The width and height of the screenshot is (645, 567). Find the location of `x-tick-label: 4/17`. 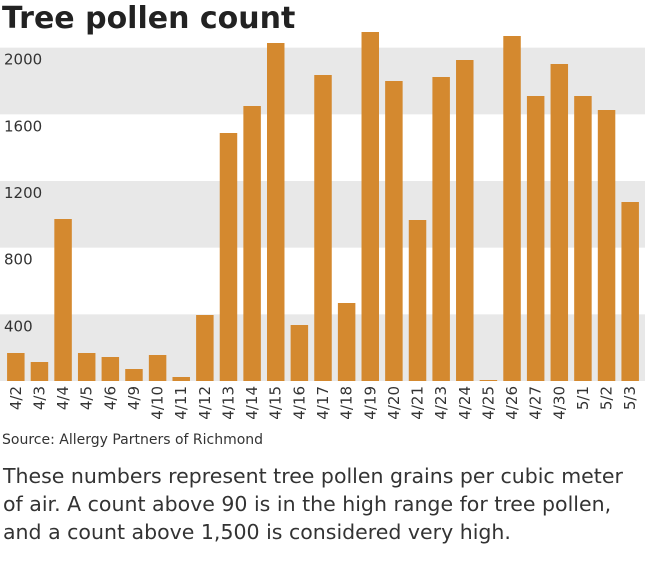

x-tick-label: 4/17 is located at coordinates (323, 403).